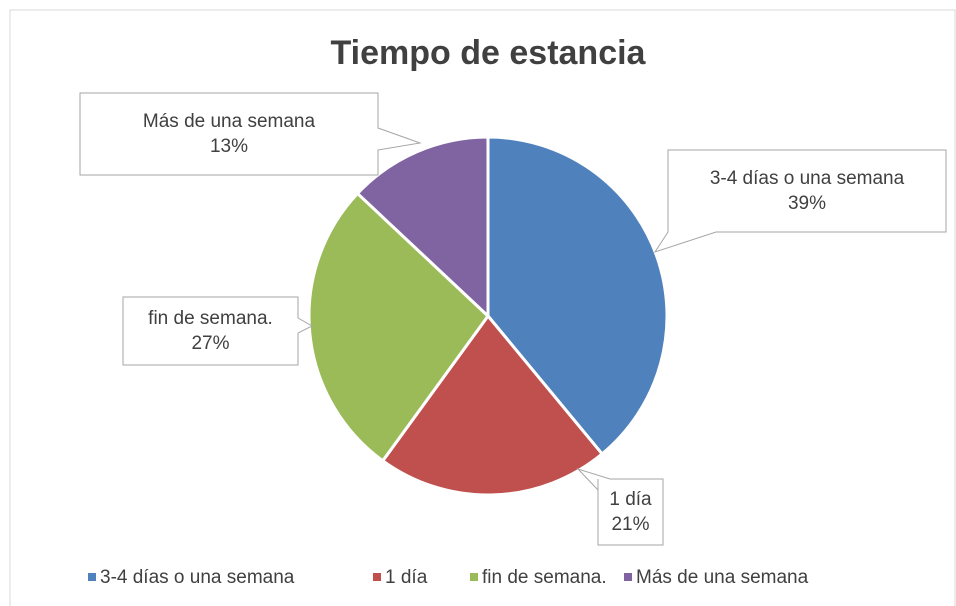 The image size is (956, 606). What do you see at coordinates (406, 577) in the screenshot?
I see `legend-label: 1 día` at bounding box center [406, 577].